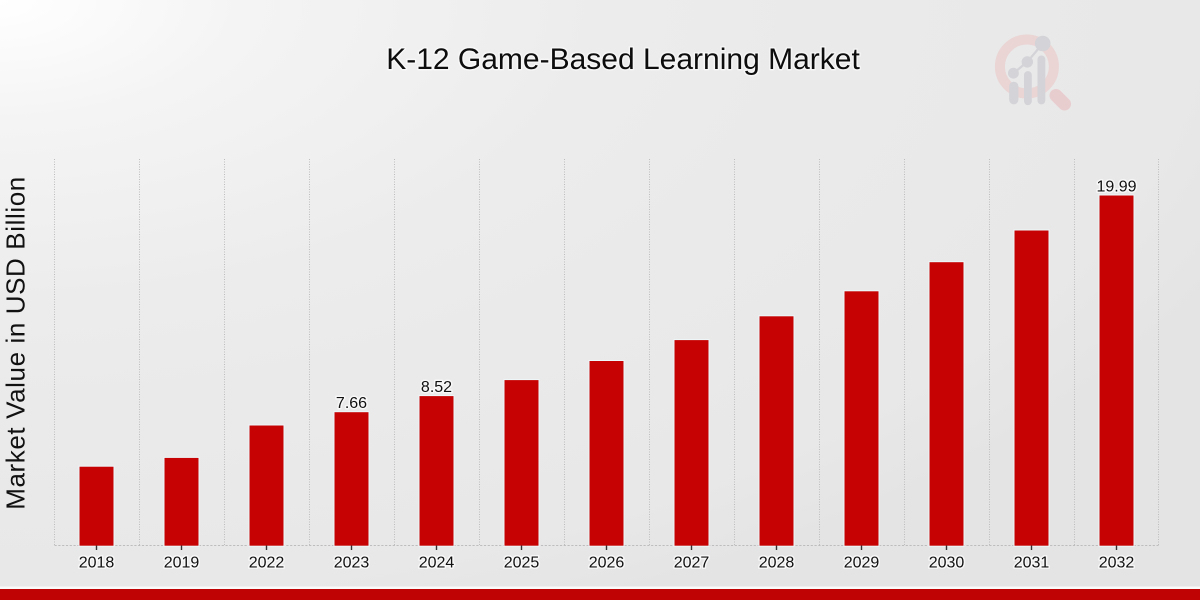 Image resolution: width=1200 pixels, height=600 pixels. I want to click on svg-text: 2018, so click(97, 563).